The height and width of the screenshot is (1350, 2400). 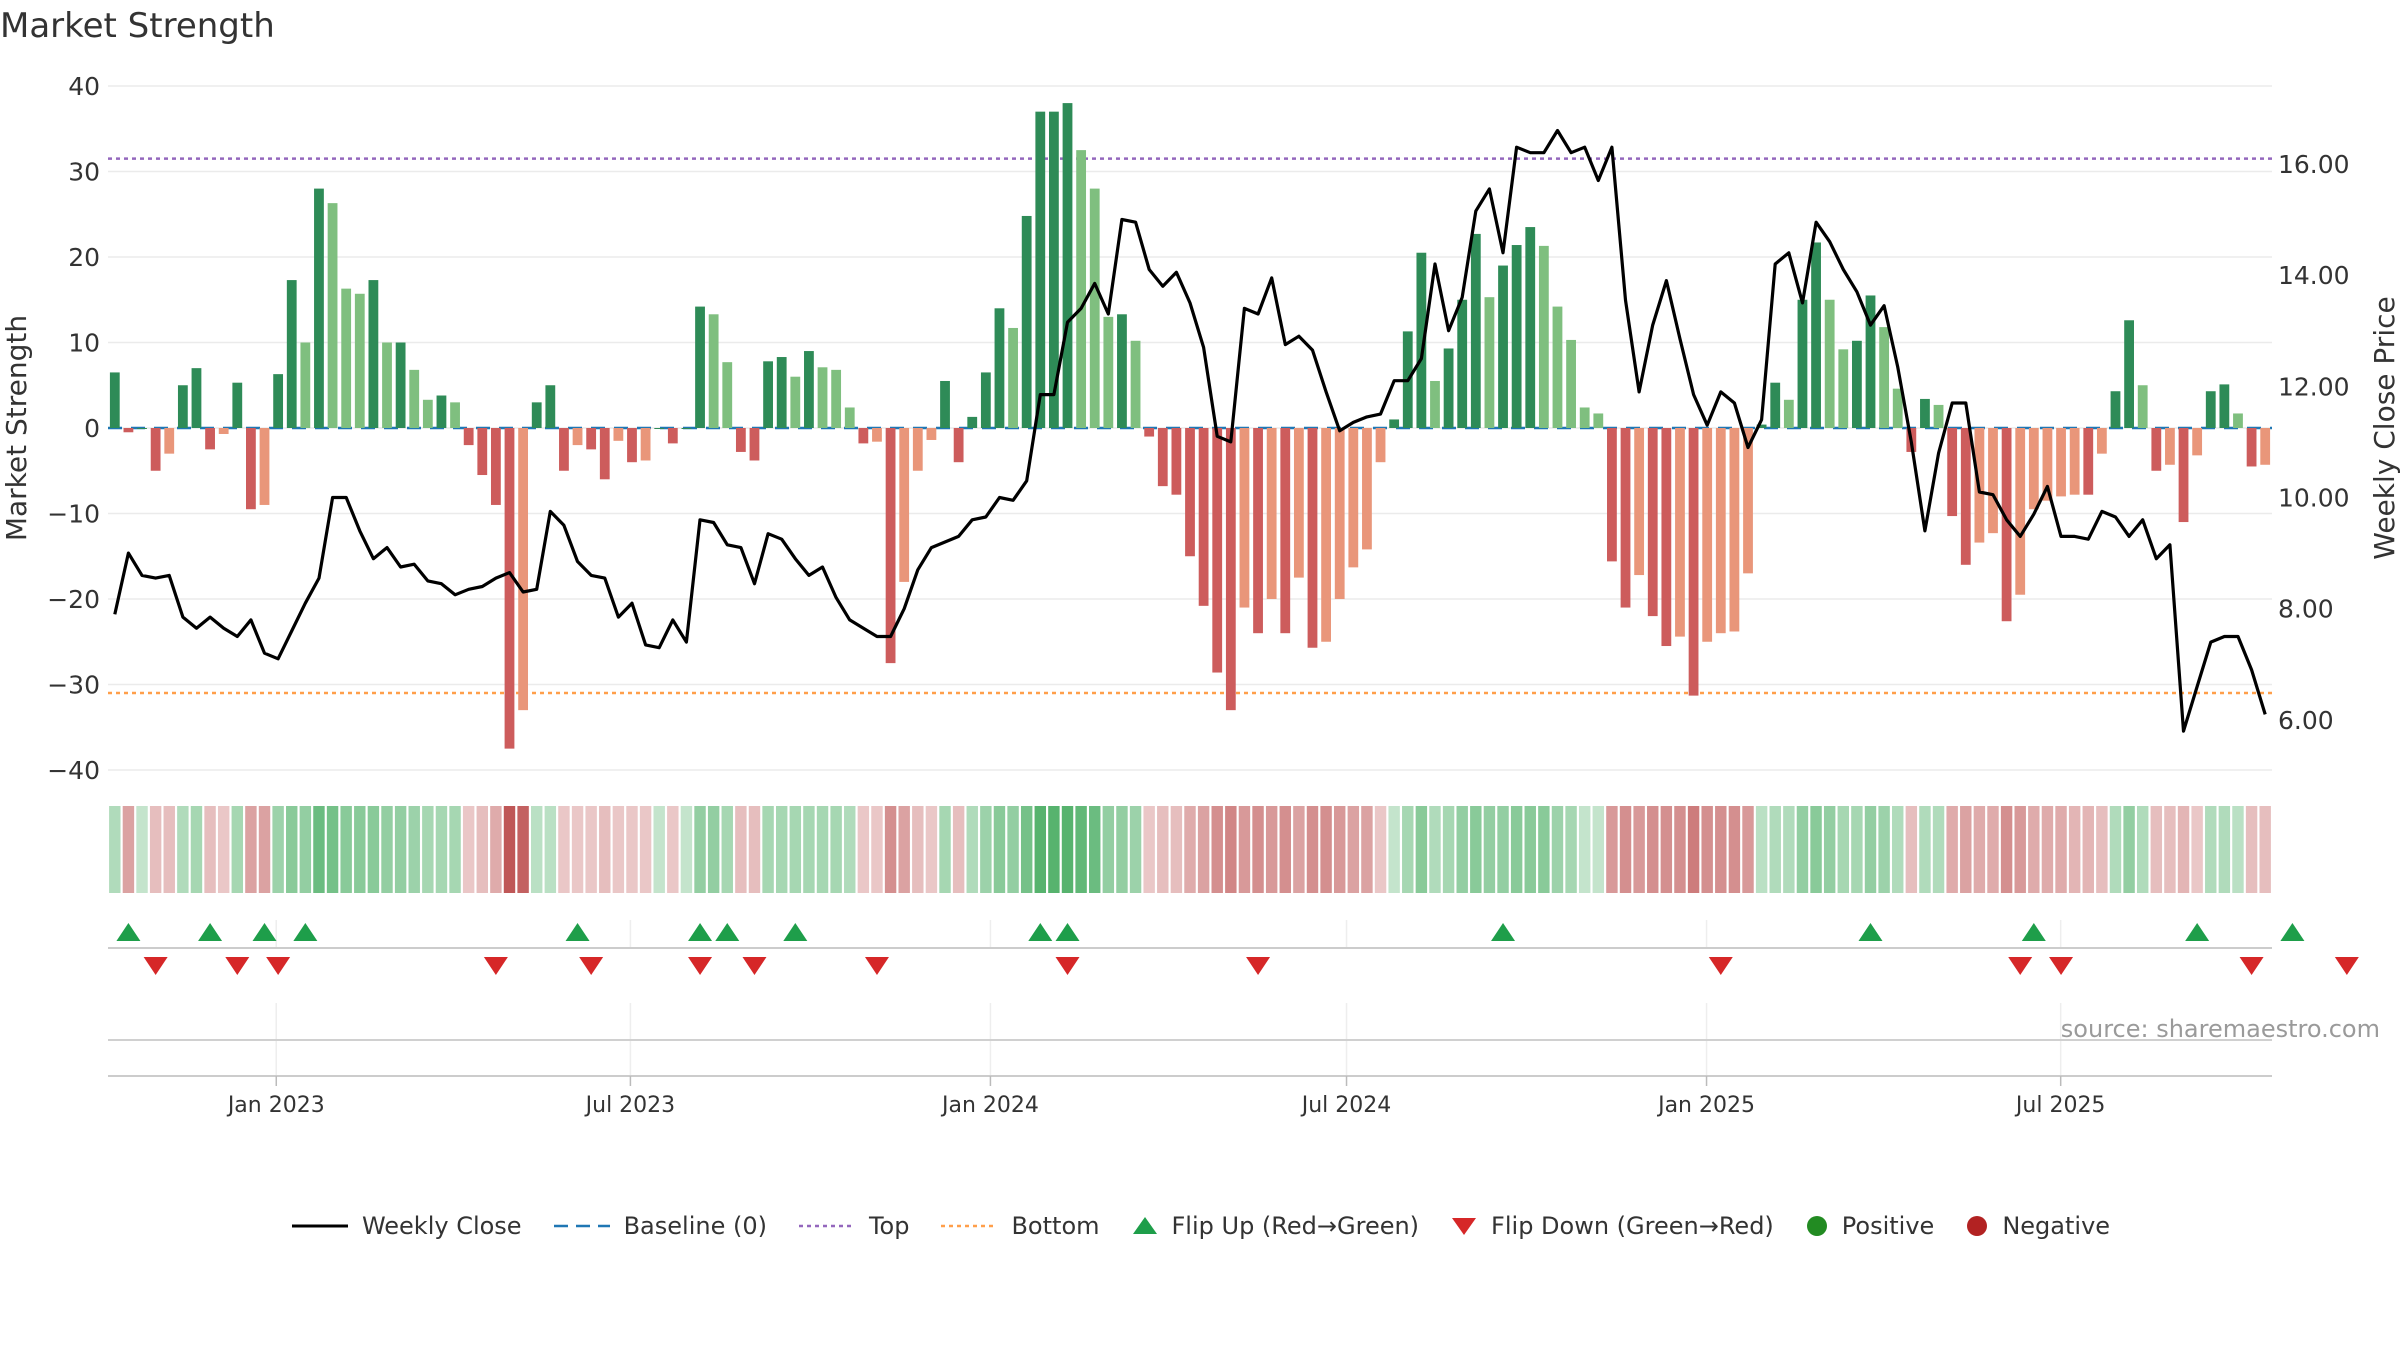 I want to click on legend-label: Positive, so click(x=1888, y=1226).